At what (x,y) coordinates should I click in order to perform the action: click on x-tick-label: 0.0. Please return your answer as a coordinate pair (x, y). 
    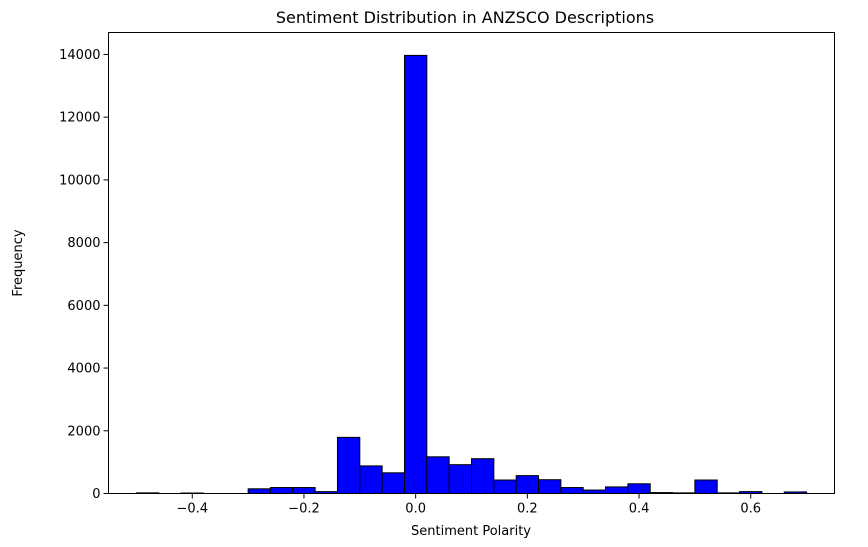
    Looking at the image, I should click on (415, 509).